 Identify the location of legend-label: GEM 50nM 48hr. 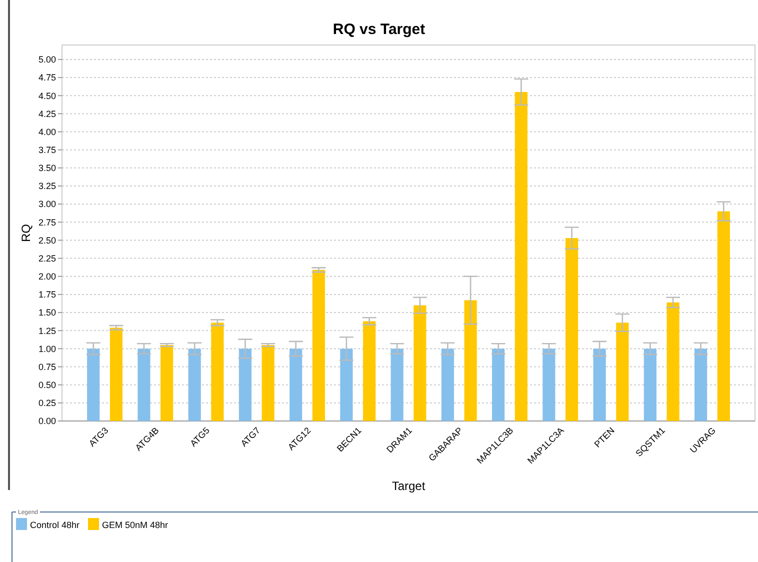
(135, 525).